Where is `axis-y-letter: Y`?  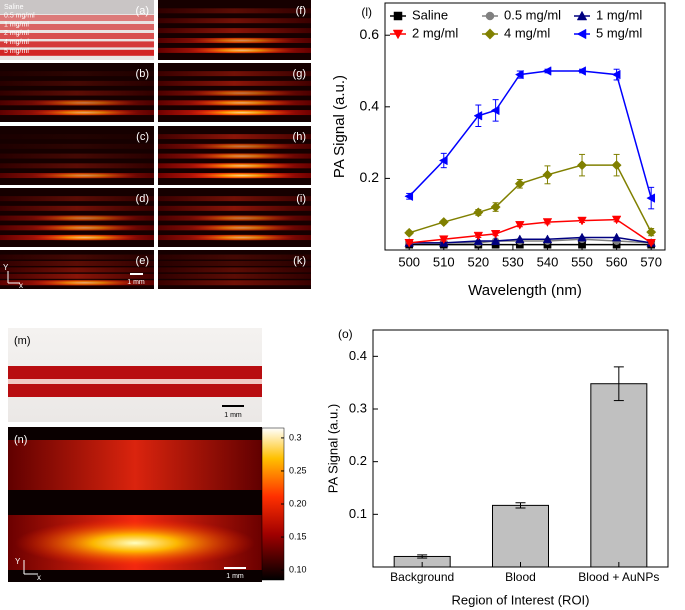
axis-y-letter: Y is located at coordinates (6, 267).